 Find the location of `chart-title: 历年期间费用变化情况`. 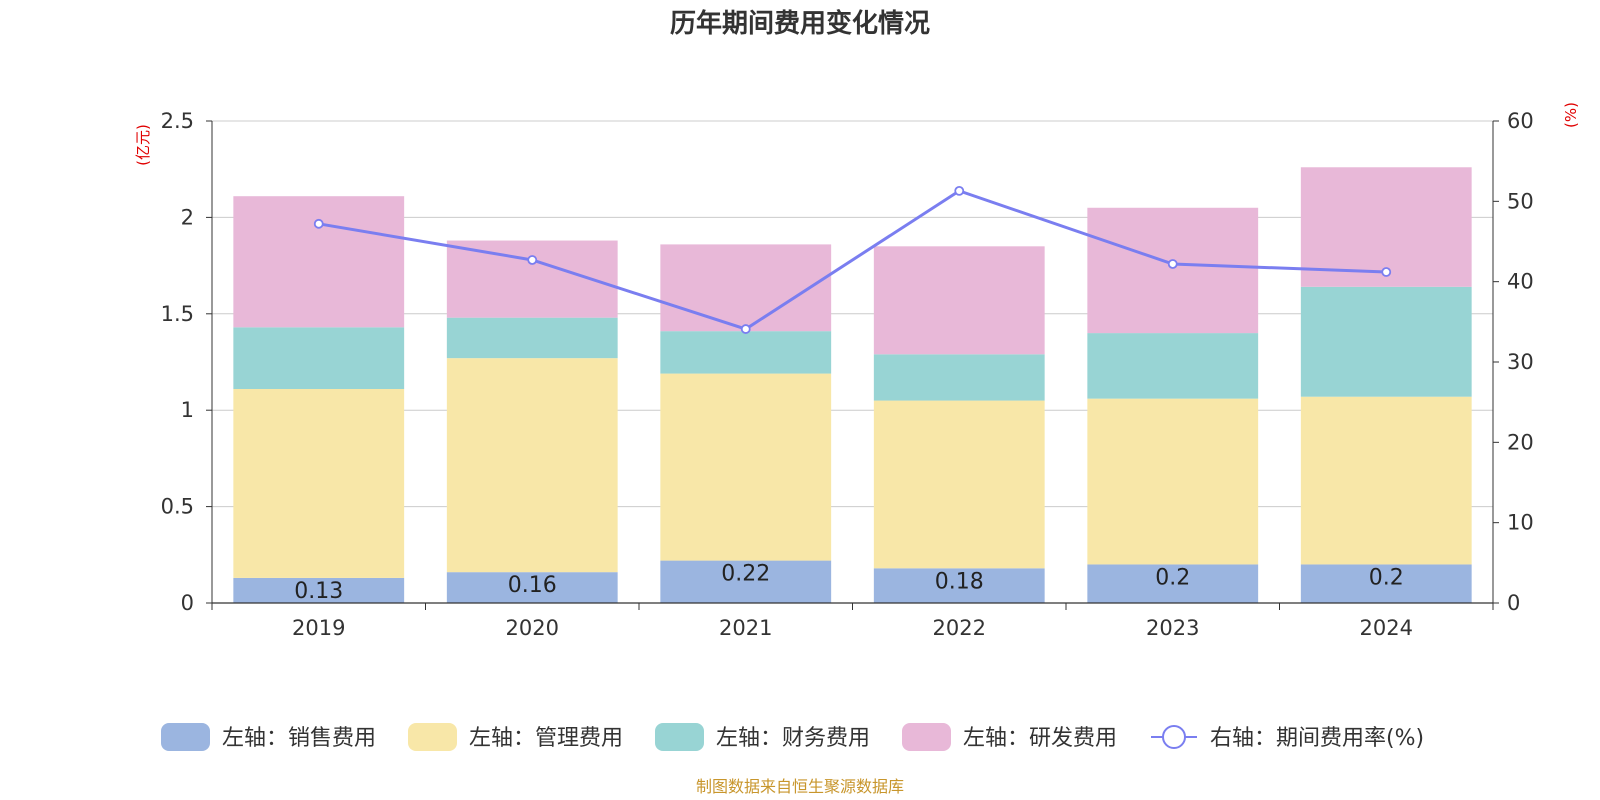

chart-title: 历年期间费用变化情况 is located at coordinates (800, 23).